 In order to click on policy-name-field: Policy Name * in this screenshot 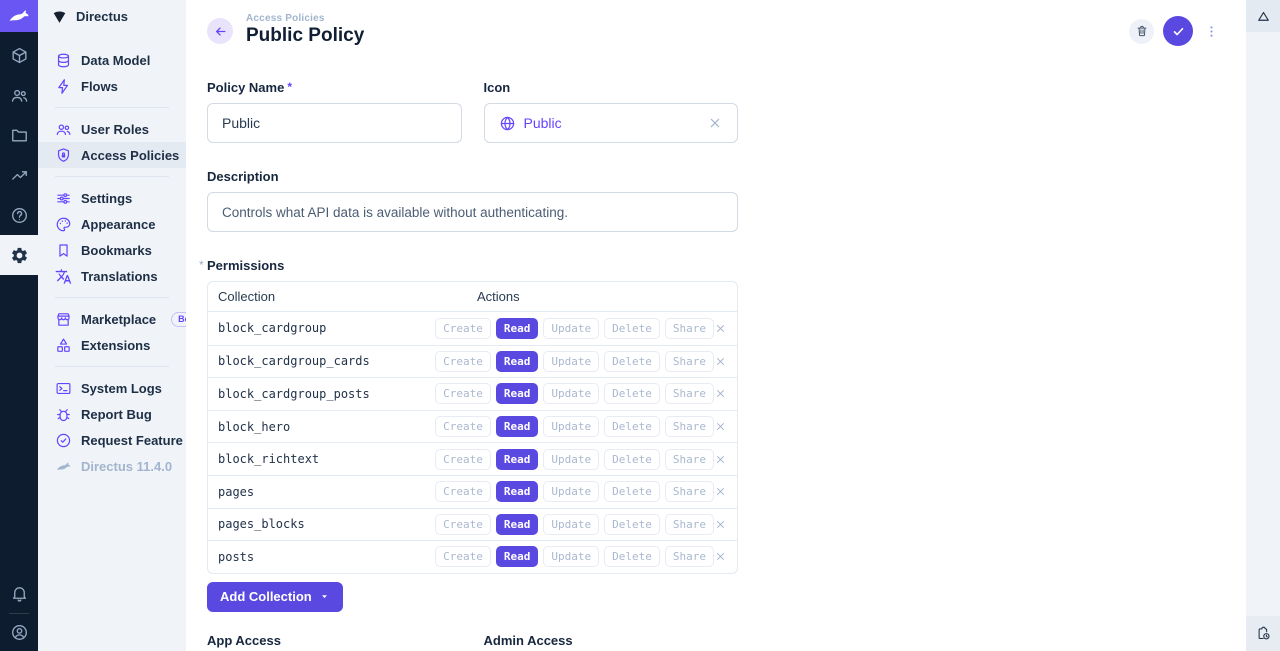, I will do `click(334, 111)`.